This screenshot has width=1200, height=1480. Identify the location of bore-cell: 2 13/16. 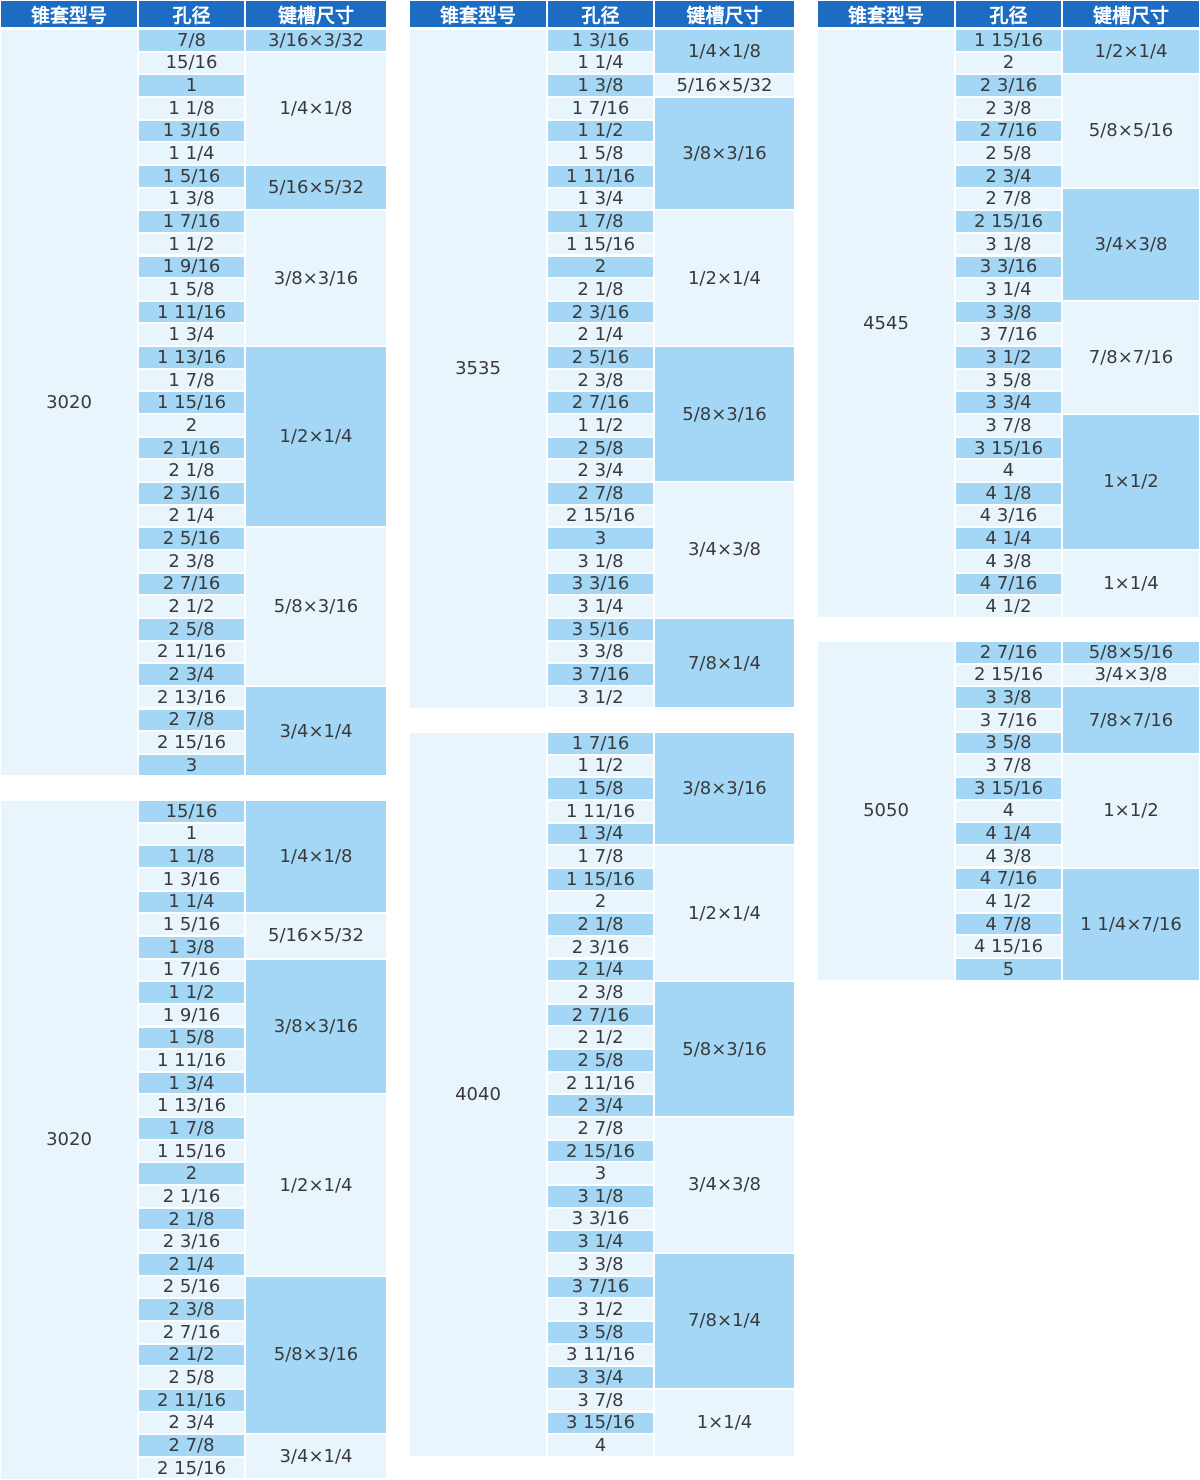
(191, 697).